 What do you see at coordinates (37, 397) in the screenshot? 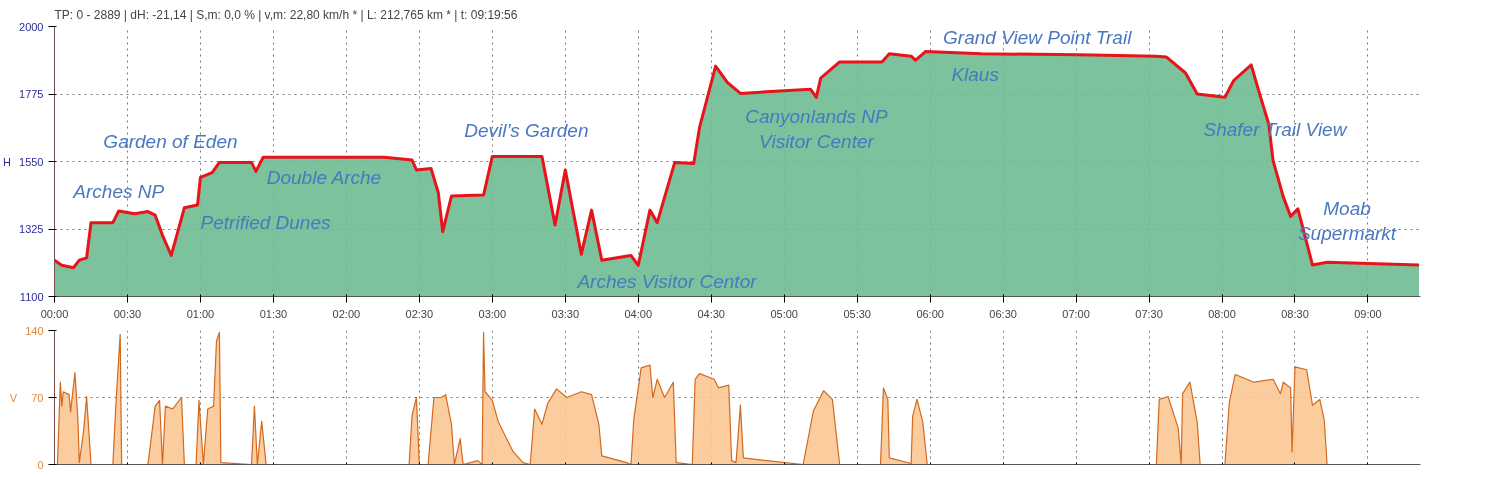
I see `y-tick-label: 70` at bounding box center [37, 397].